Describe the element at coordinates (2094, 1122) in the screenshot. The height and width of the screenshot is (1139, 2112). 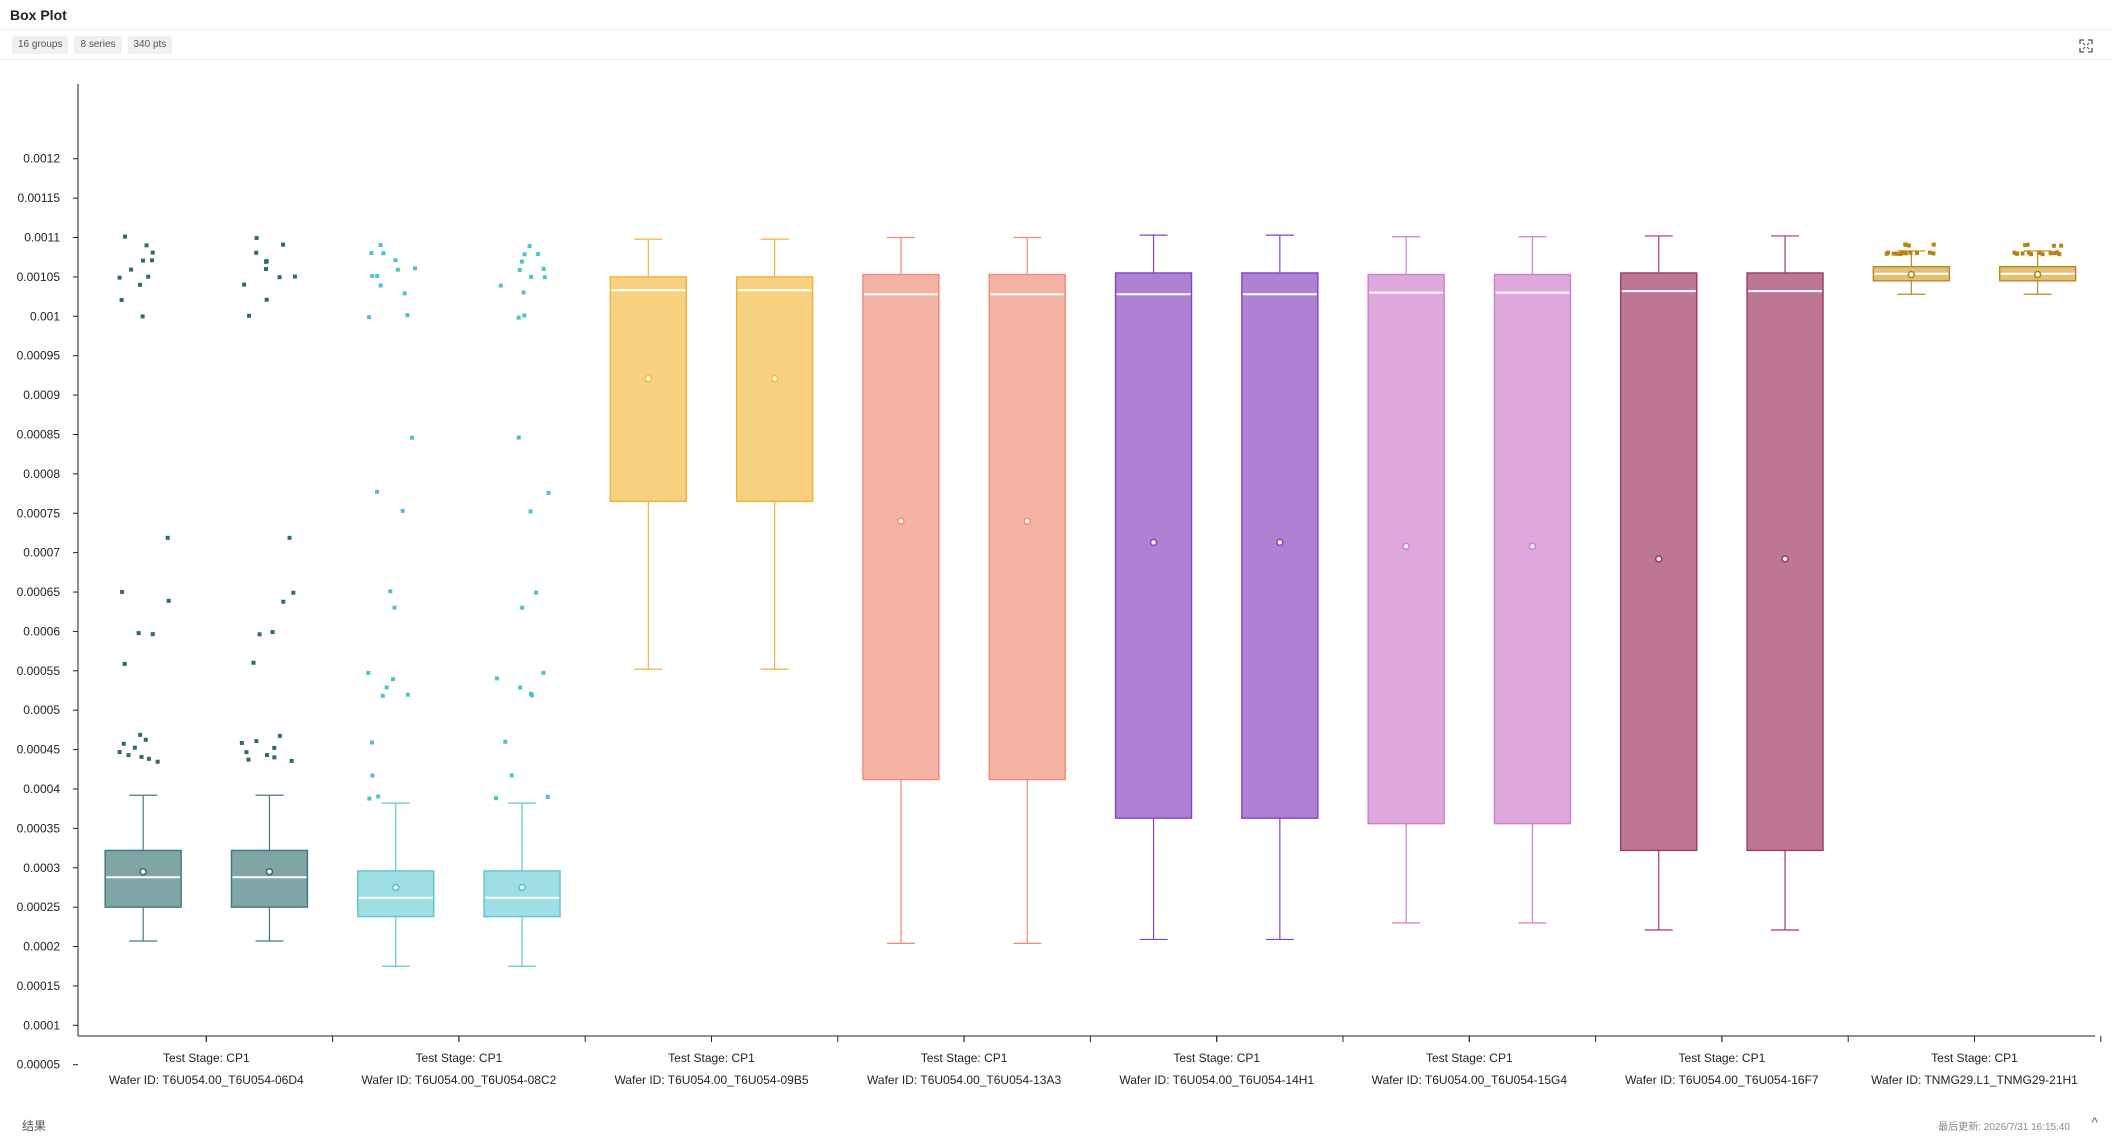
I see `chevron-up-icon: ^` at that location.